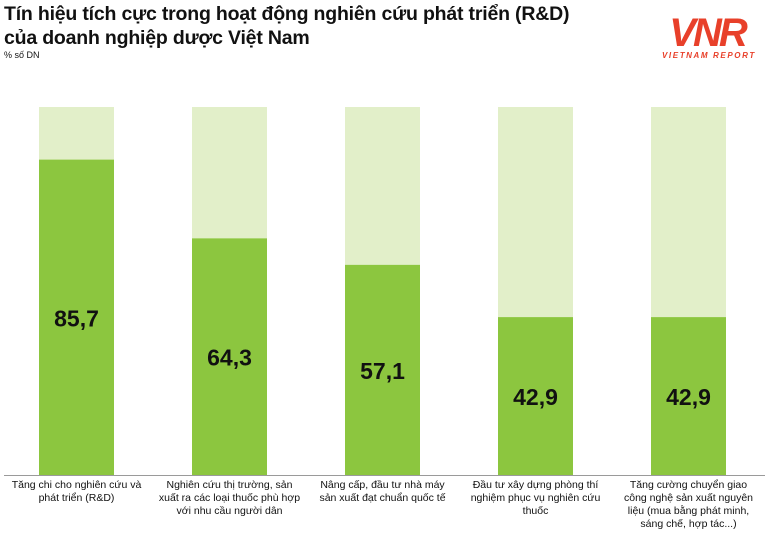 The image size is (765, 541). I want to click on data-label-4: 42,9, so click(535, 397).